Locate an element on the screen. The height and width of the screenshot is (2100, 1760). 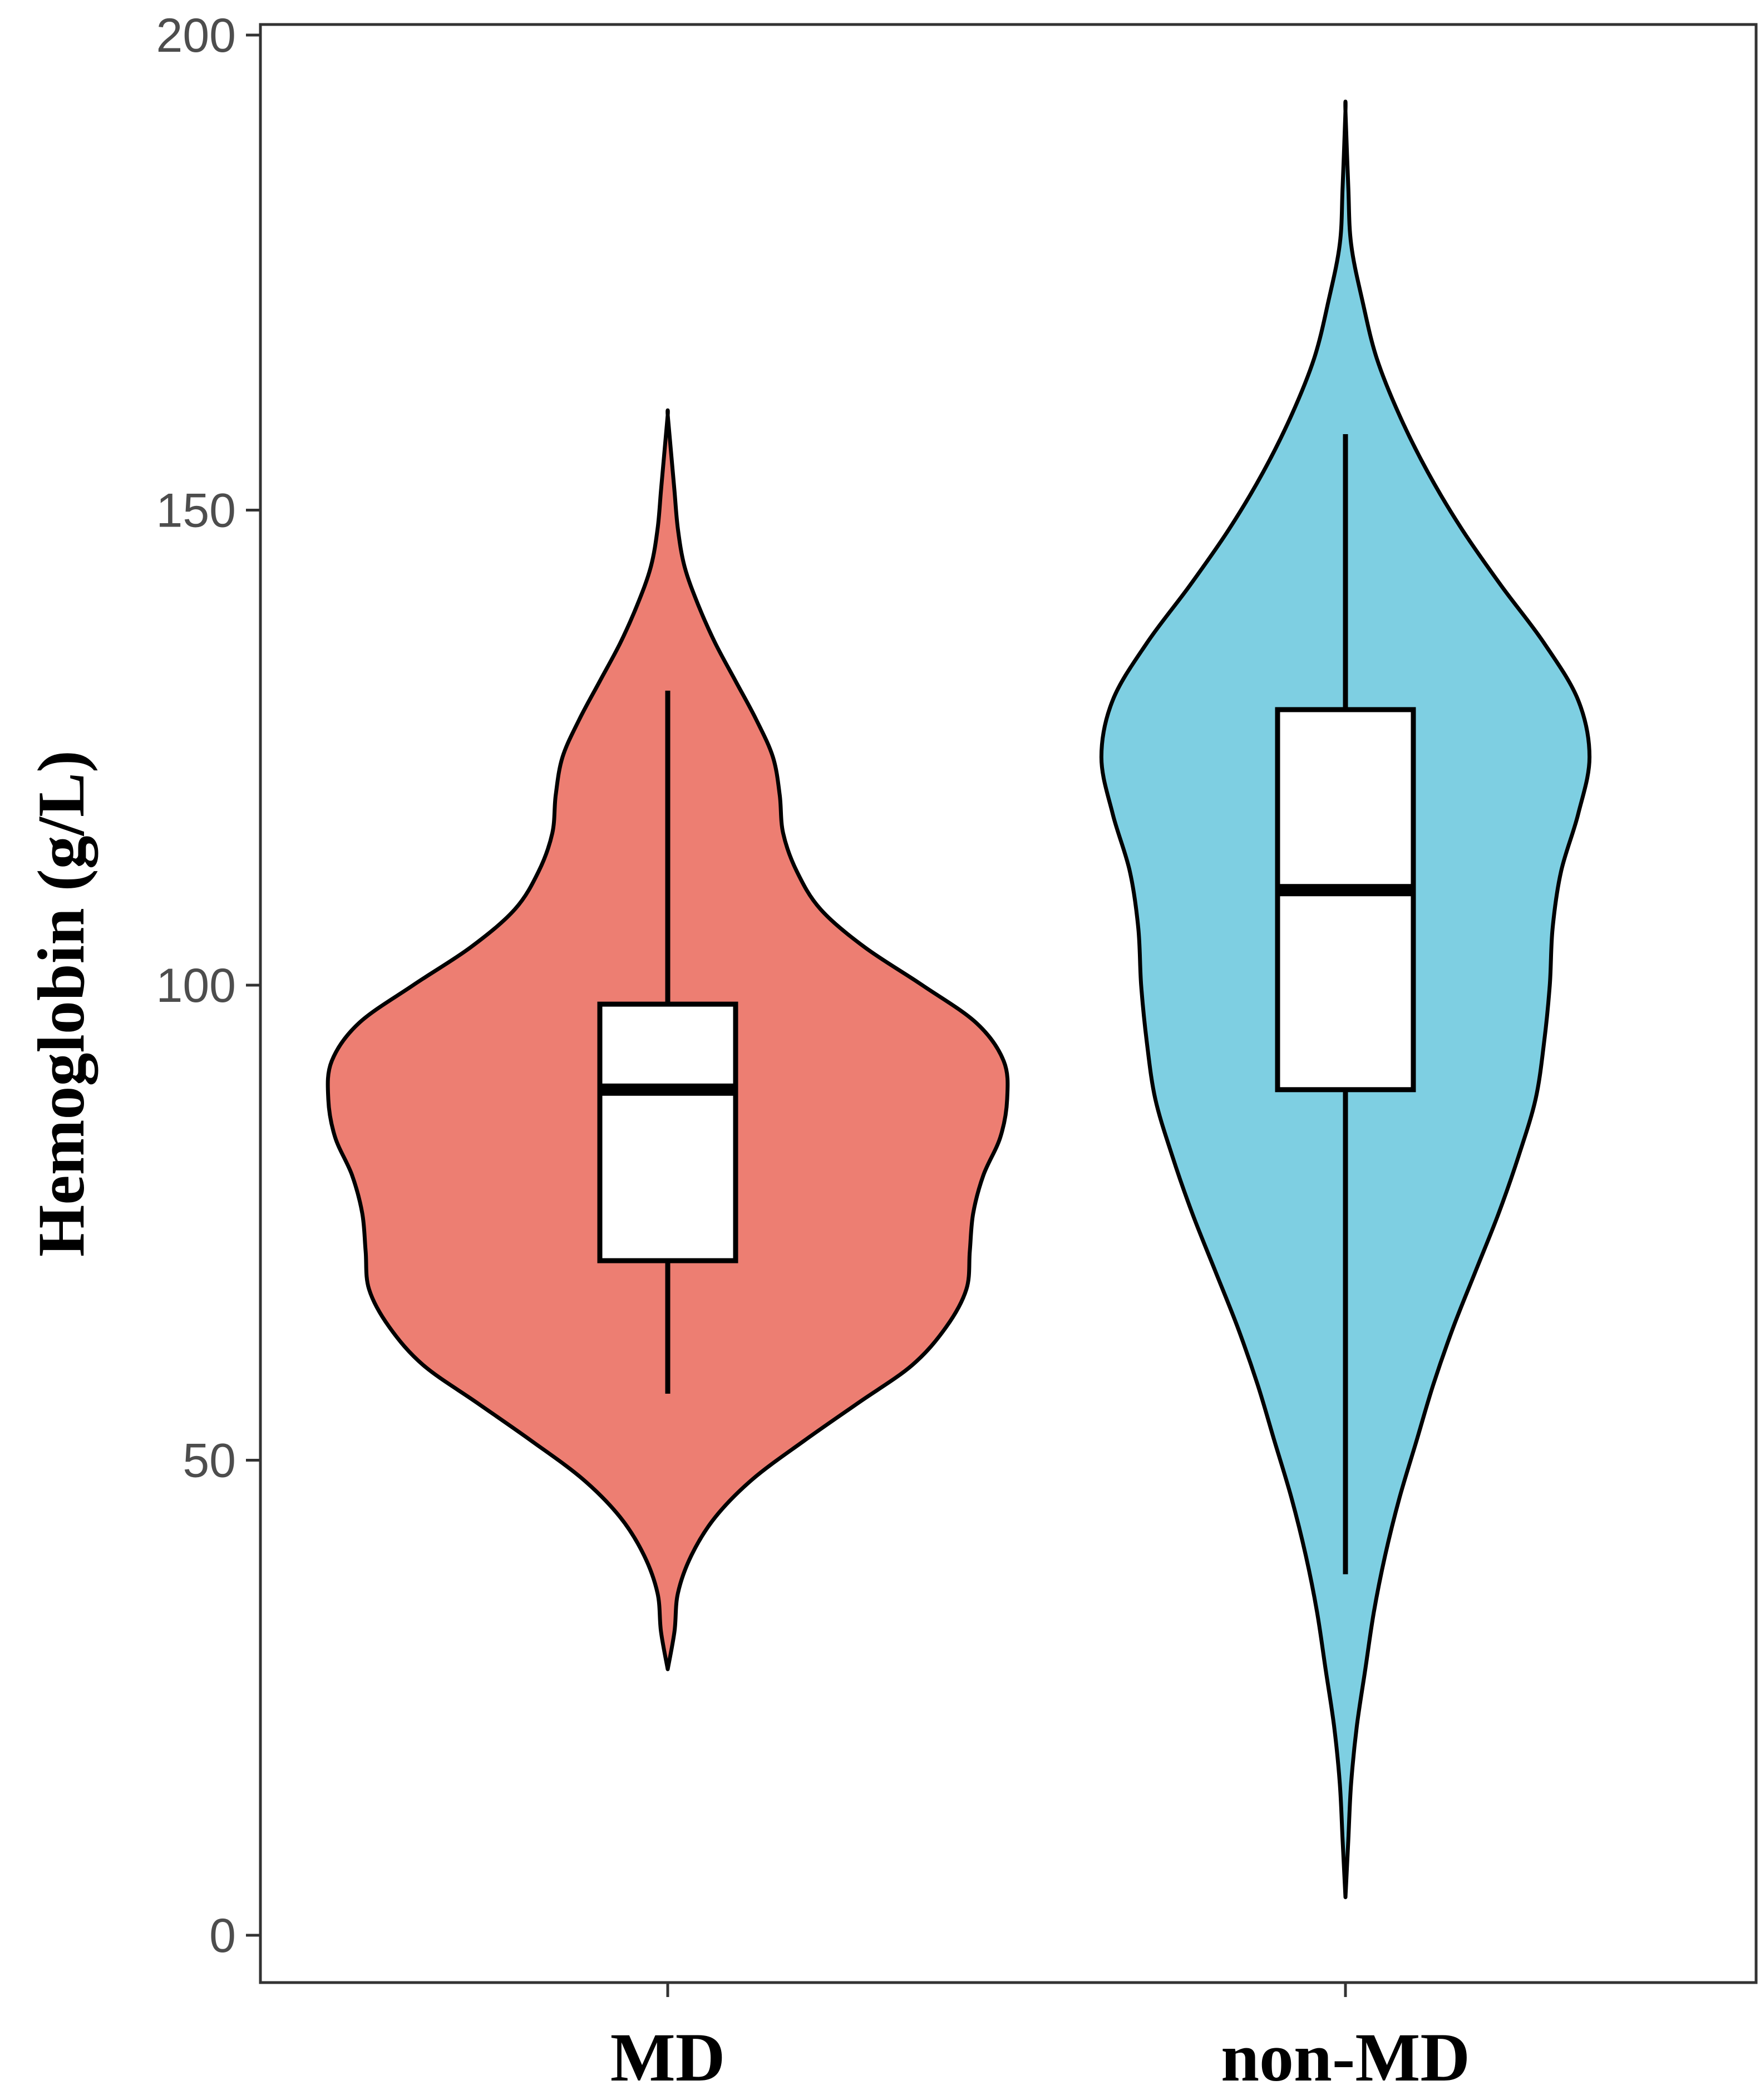
x-tick-label-md: MD is located at coordinates (668, 2057).